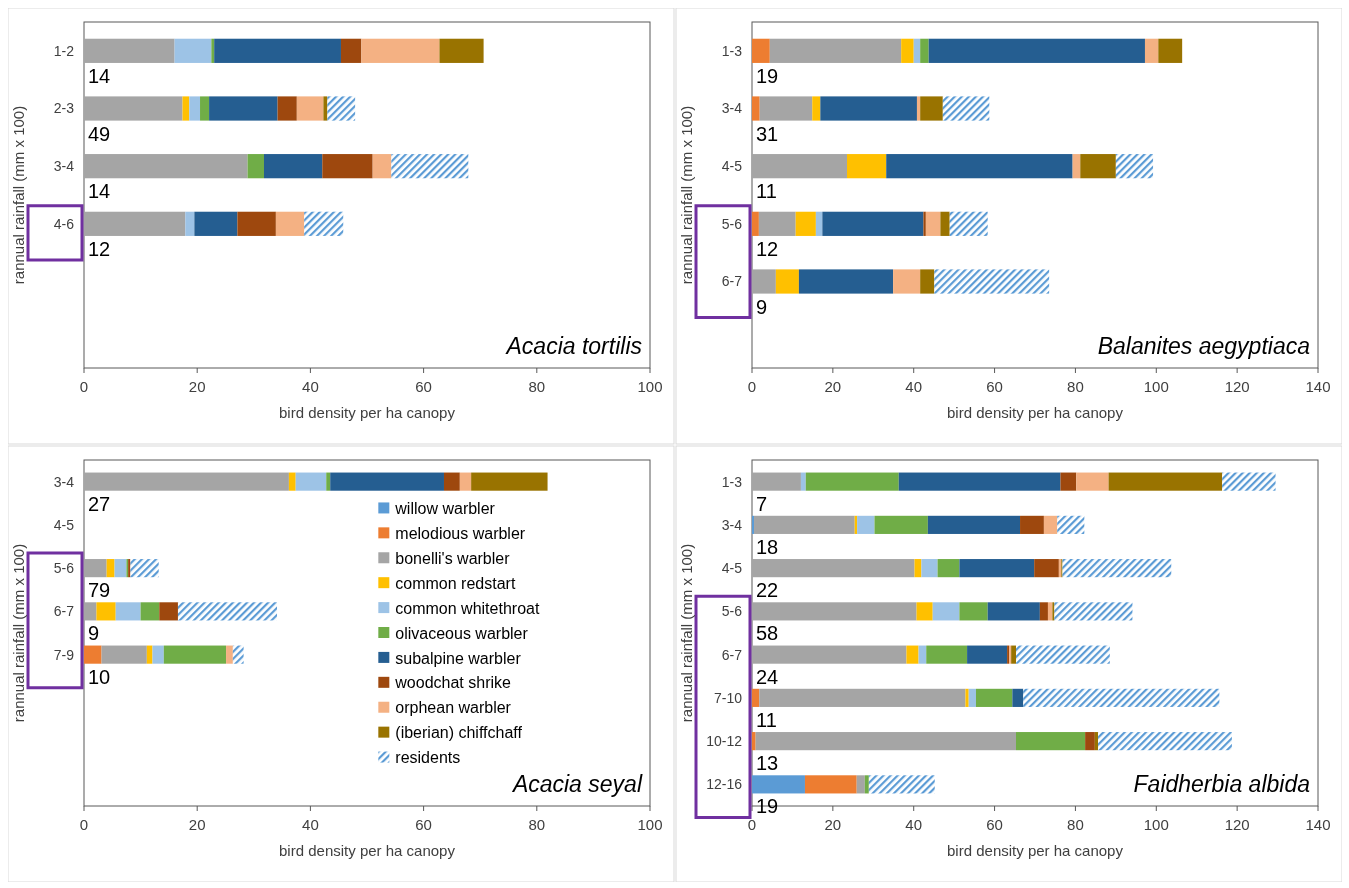 This screenshot has height=888, width=1349. Describe the element at coordinates (767, 546) in the screenshot. I see `annotation: 18` at that location.